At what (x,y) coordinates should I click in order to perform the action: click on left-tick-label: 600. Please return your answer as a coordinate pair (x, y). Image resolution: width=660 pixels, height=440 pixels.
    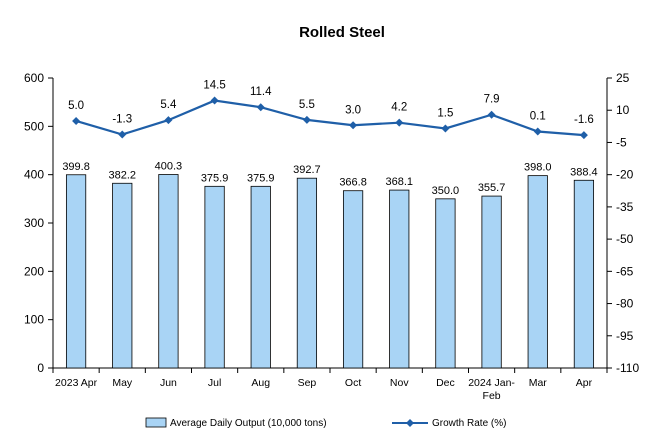
    Looking at the image, I should click on (34, 78).